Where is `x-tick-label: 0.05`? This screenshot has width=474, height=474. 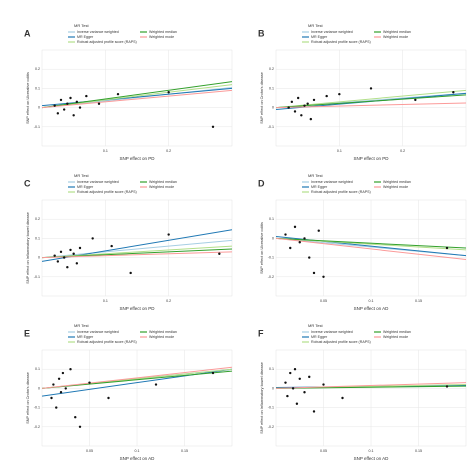 x-tick-label: 0.05 is located at coordinates (323, 451).